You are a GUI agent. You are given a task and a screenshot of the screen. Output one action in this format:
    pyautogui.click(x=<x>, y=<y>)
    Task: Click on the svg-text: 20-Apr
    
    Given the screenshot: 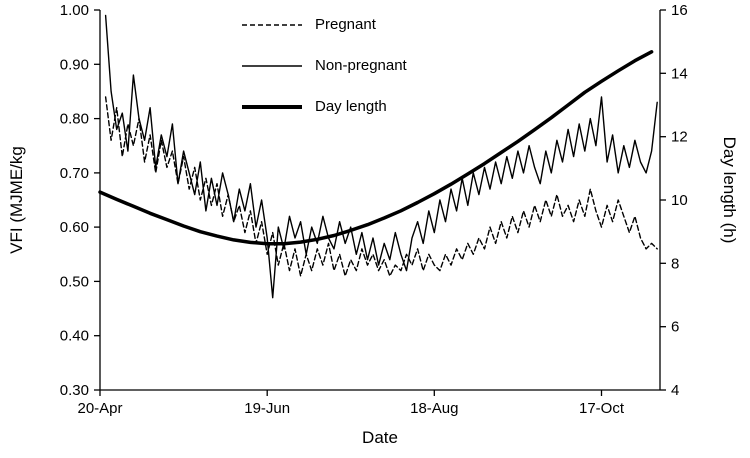 What is the action you would take?
    pyautogui.click(x=99, y=408)
    